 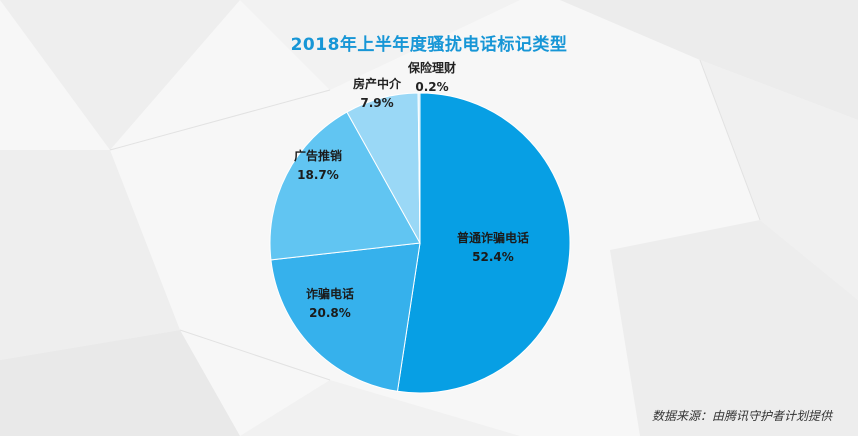 What do you see at coordinates (493, 257) in the screenshot?
I see `slice-value-label: 52.4%` at bounding box center [493, 257].